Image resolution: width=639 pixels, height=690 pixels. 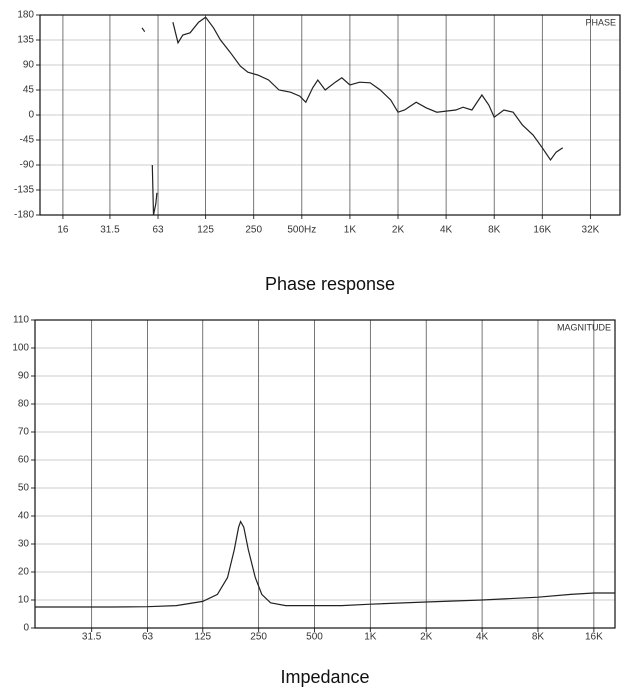 What do you see at coordinates (24, 516) in the screenshot?
I see `y-tick-label: 40` at bounding box center [24, 516].